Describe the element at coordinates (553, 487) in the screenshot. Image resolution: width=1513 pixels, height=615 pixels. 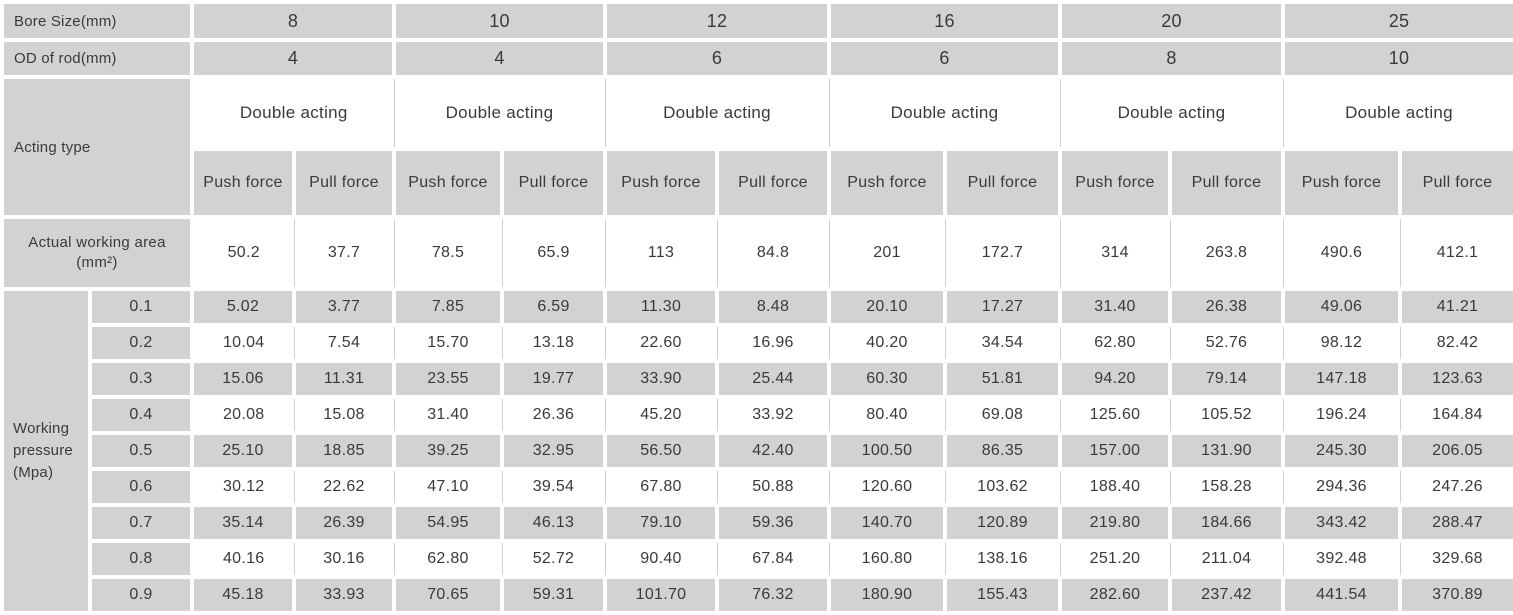
I see `force-value: 39.54` at that location.